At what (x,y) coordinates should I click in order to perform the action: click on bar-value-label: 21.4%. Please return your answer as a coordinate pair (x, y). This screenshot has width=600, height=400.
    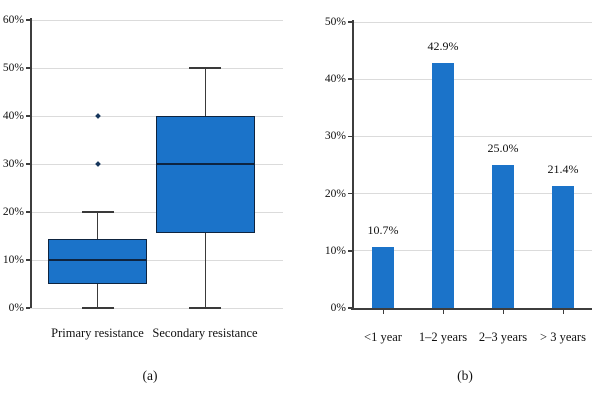
    Looking at the image, I should click on (563, 168).